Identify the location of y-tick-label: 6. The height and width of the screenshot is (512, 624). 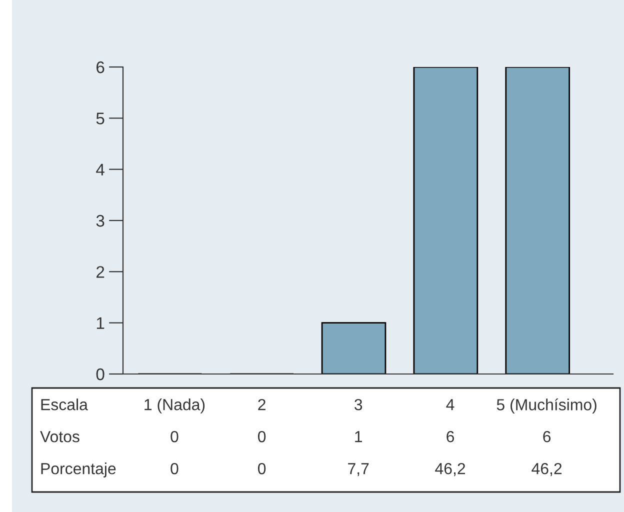
(100, 67).